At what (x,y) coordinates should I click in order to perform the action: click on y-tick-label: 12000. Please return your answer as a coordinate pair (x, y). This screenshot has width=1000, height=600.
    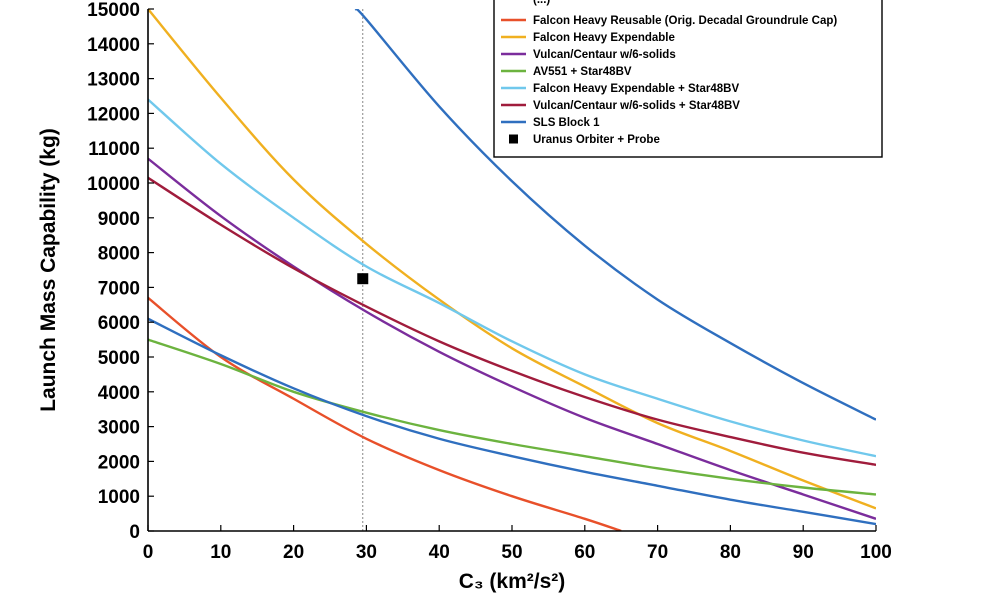
    Looking at the image, I should click on (113, 114).